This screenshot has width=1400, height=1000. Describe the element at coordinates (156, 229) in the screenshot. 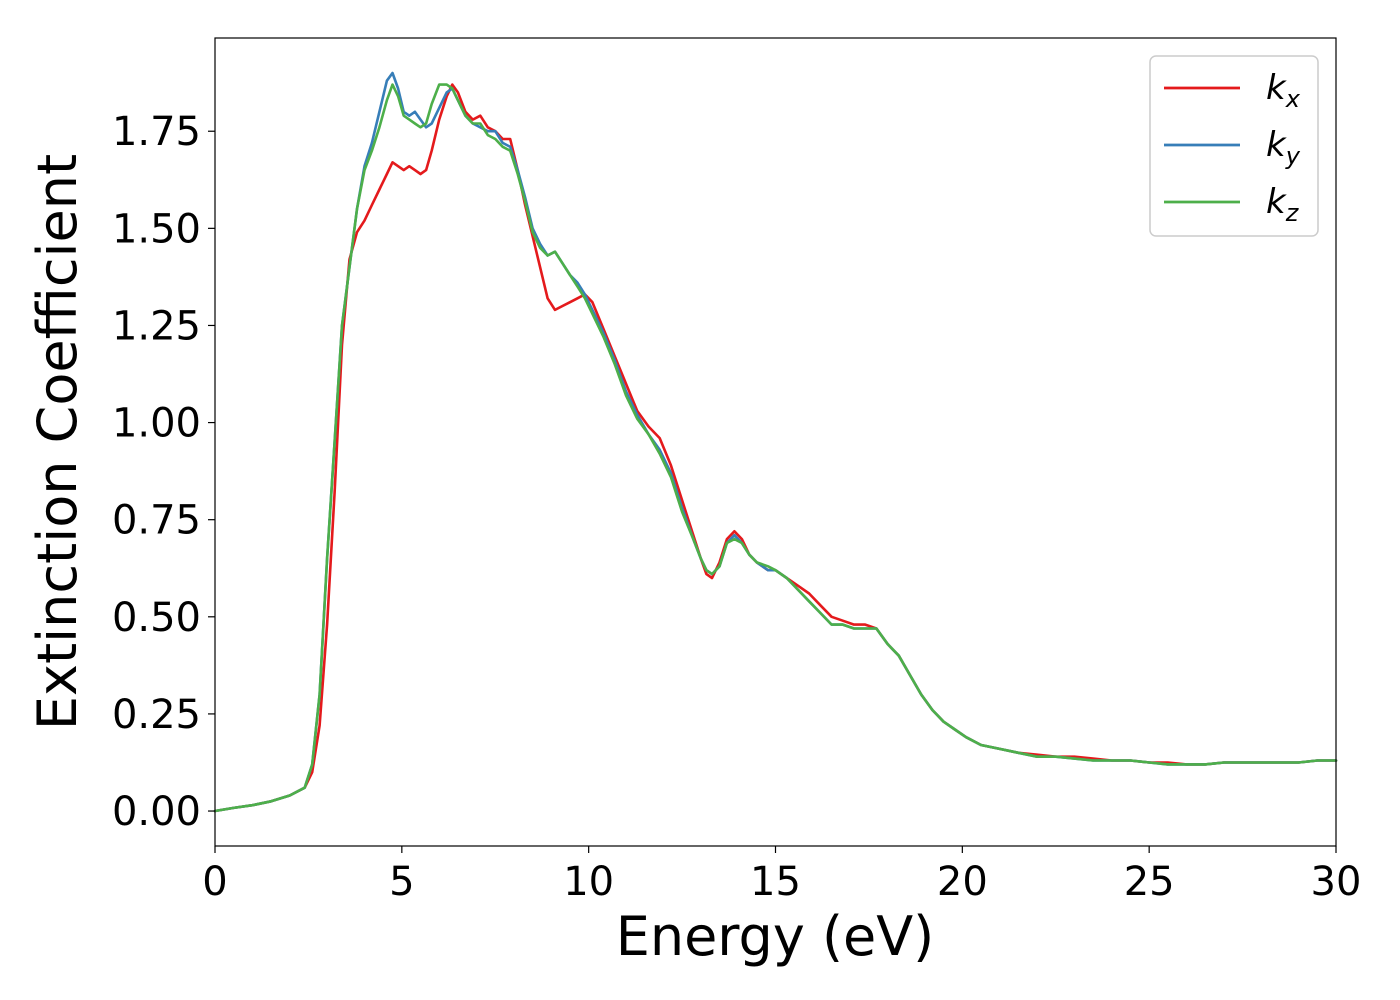

I see `y-tick-label: 1.50` at that location.